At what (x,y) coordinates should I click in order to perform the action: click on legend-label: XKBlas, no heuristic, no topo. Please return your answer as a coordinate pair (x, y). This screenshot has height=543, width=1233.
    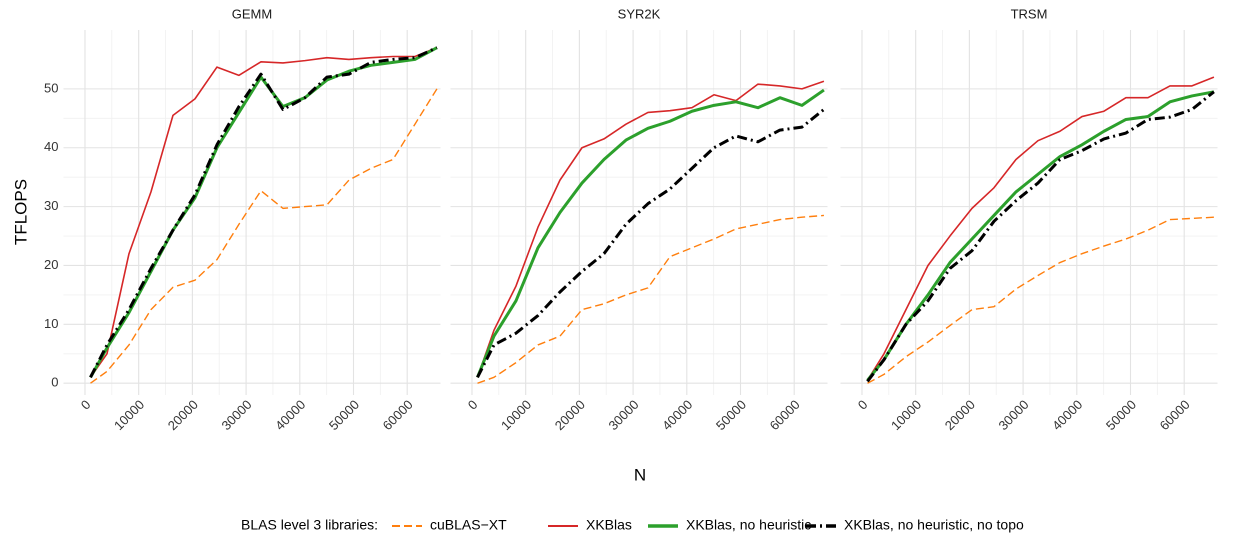
    Looking at the image, I should click on (934, 525).